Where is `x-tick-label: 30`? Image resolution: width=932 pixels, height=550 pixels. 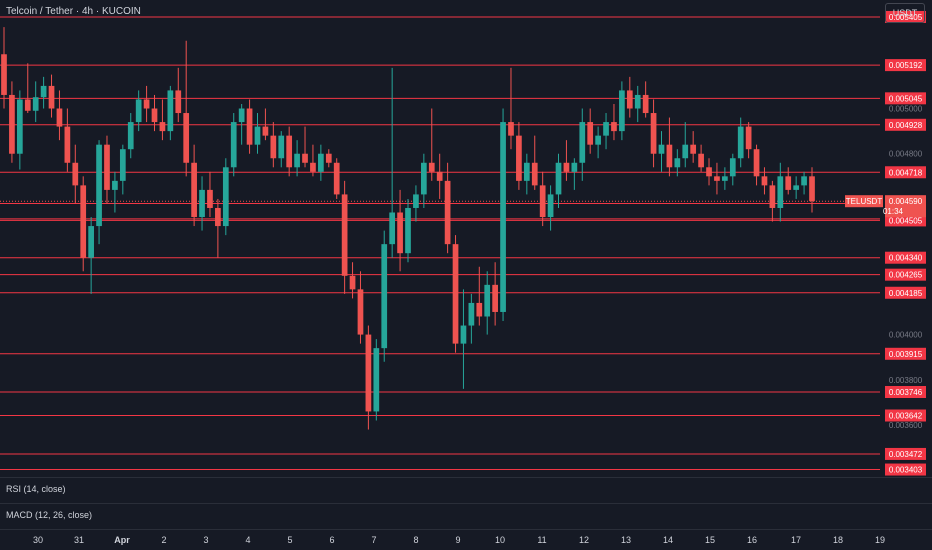 x-tick-label: 30 is located at coordinates (38, 540).